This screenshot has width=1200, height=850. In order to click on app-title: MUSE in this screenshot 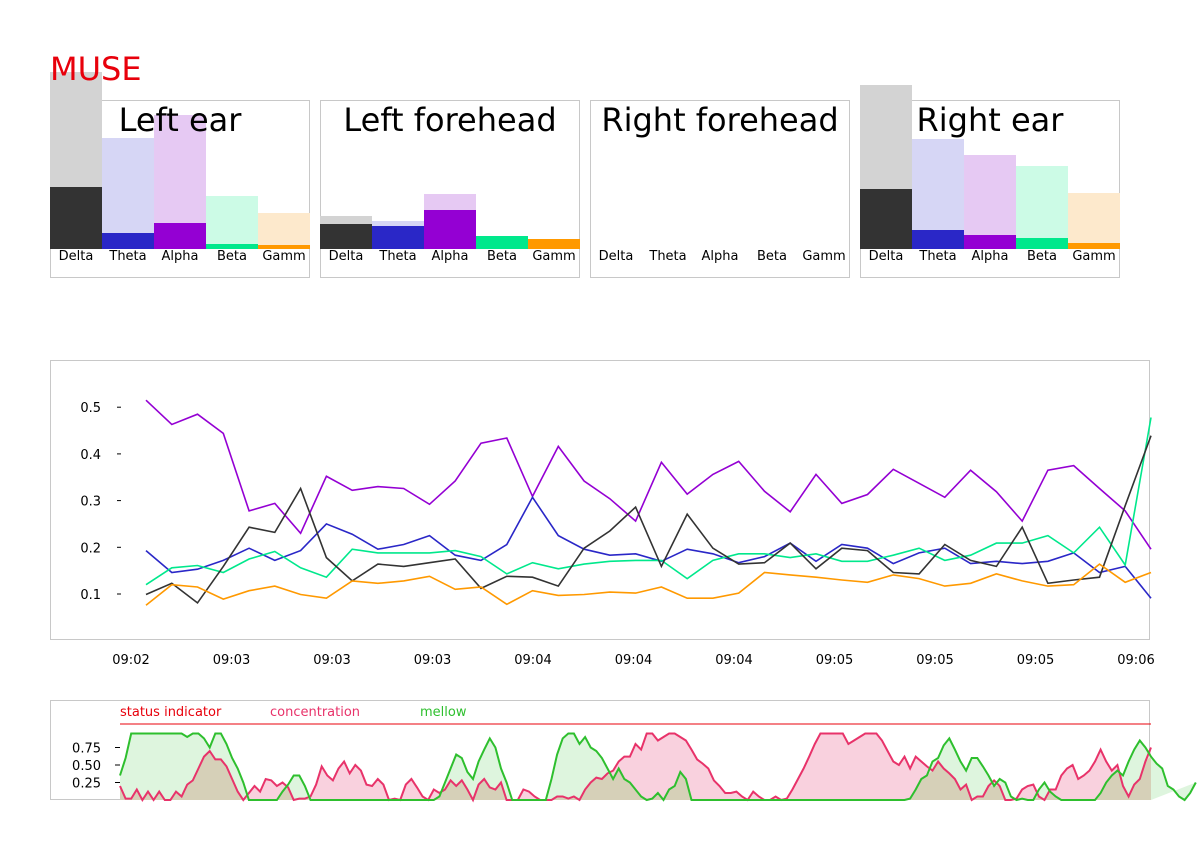, I will do `click(96, 69)`.